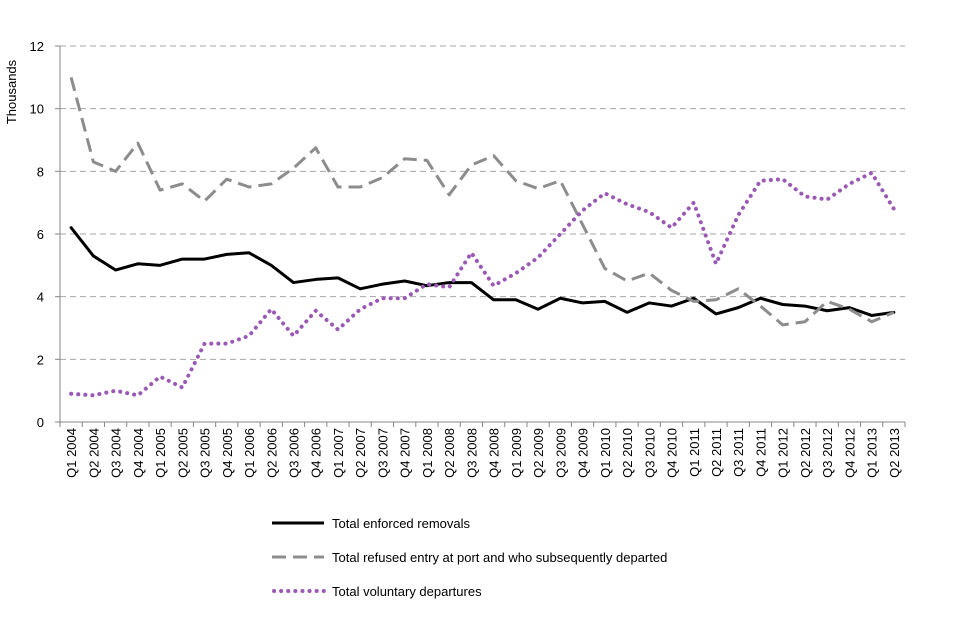  What do you see at coordinates (401, 523) in the screenshot?
I see `legend-label-enforced-removals: Total enforced removals` at bounding box center [401, 523].